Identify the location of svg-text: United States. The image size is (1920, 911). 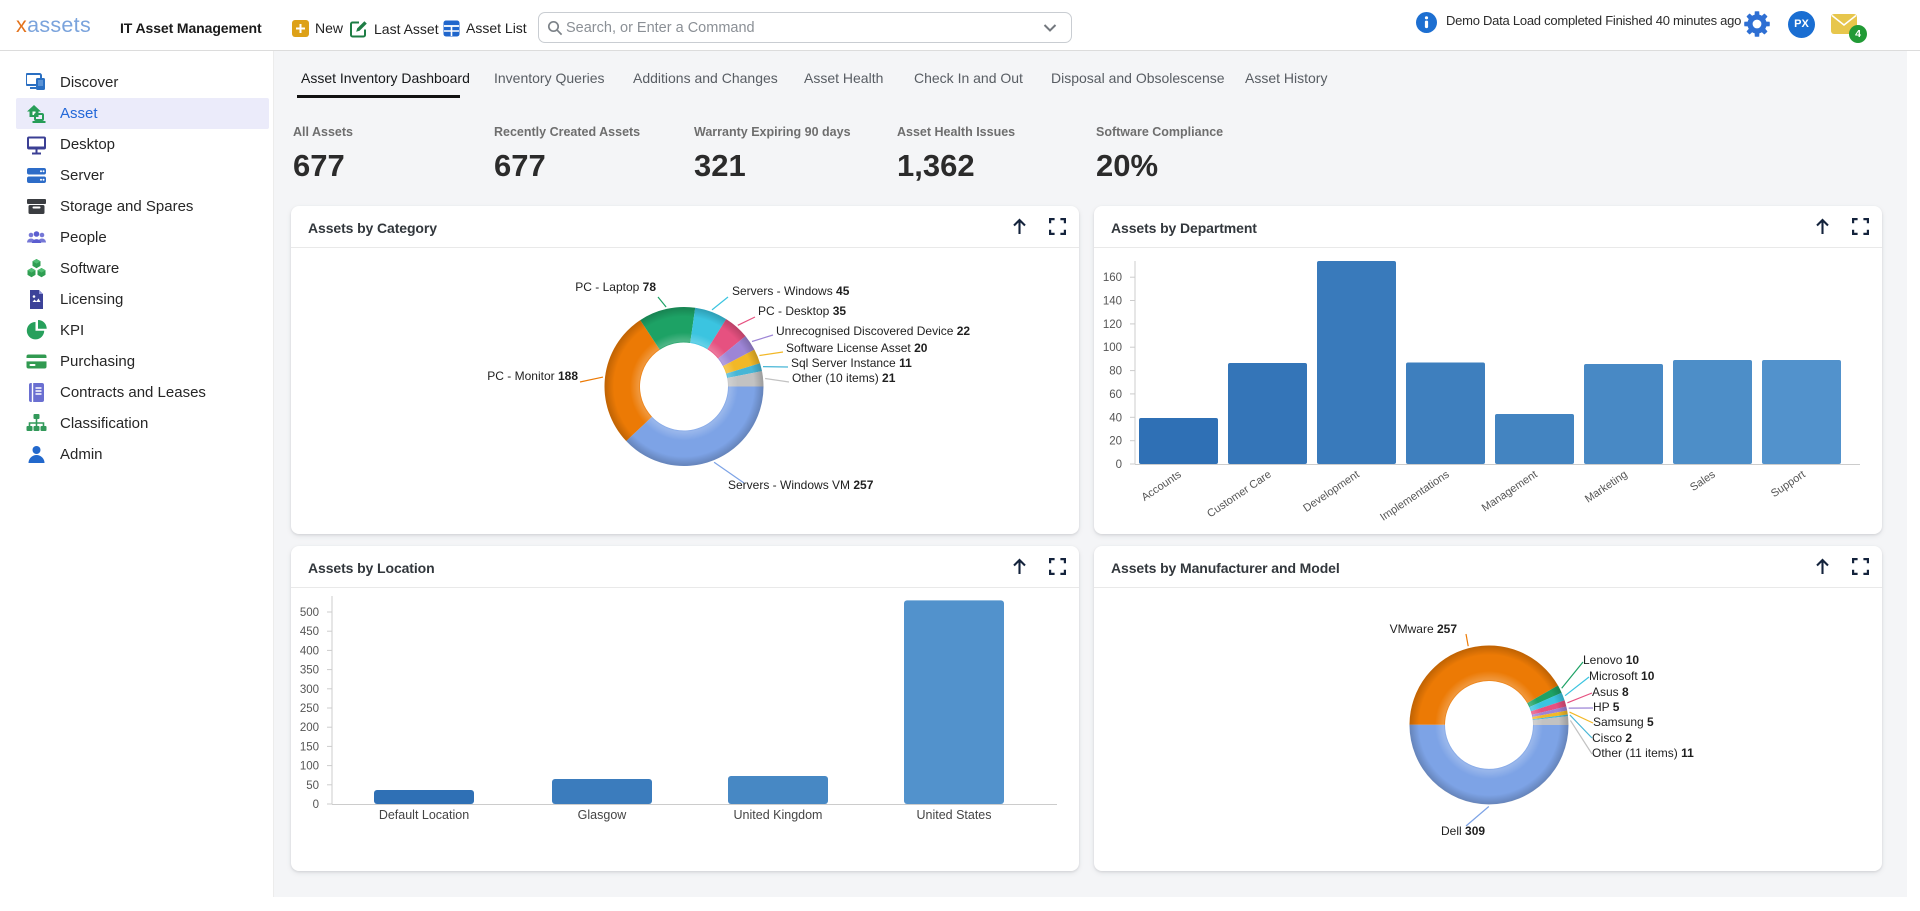
(953, 815).